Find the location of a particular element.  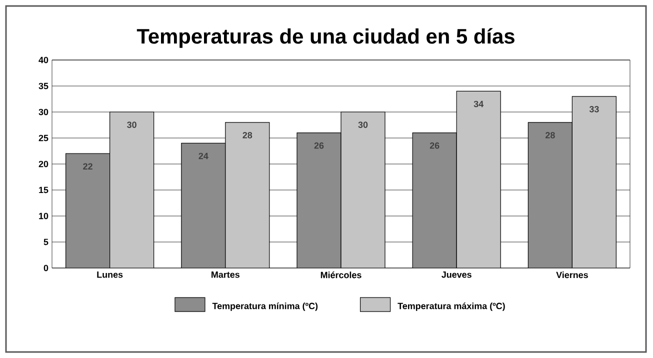

y-tick-label: 25 is located at coordinates (43, 138).